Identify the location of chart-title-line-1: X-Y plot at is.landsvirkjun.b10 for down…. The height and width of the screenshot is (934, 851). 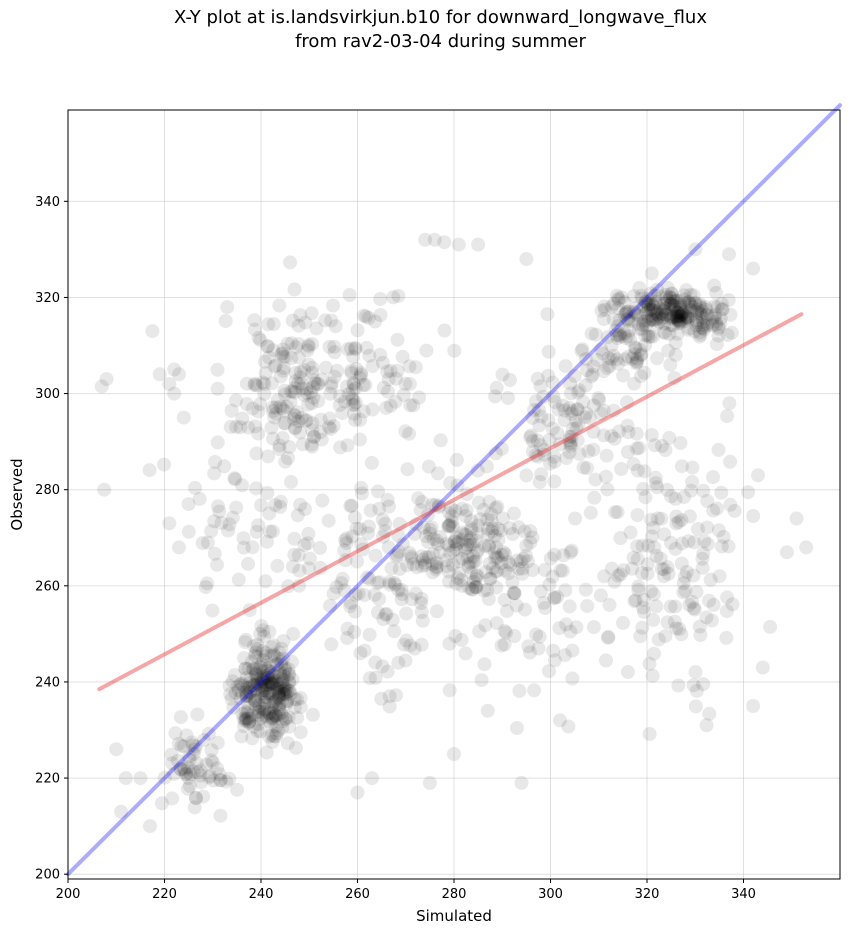
(440, 17).